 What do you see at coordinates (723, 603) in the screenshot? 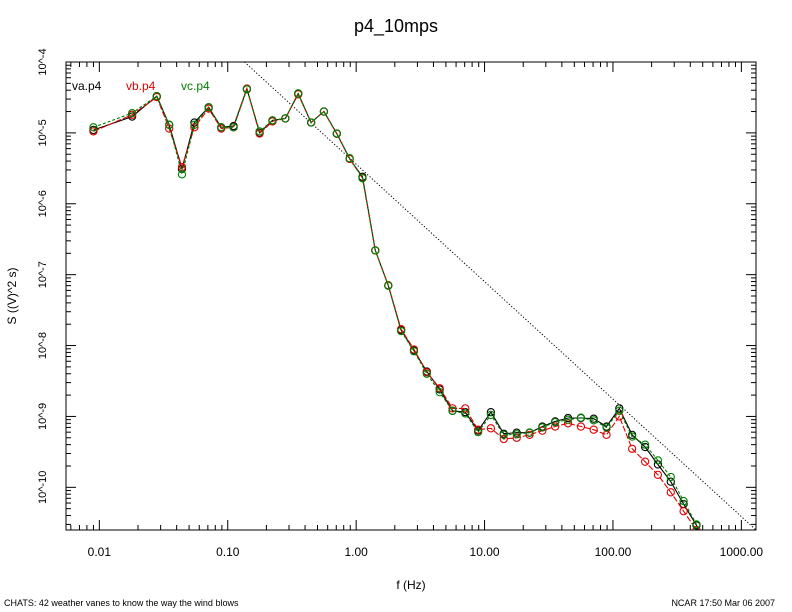
I see `footer-right: NCAR 17:50 Mar 06 2007` at bounding box center [723, 603].